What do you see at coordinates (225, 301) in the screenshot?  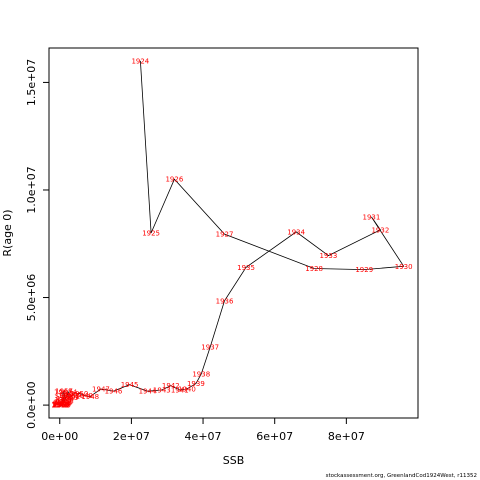 I see `year-label: 1936` at bounding box center [225, 301].